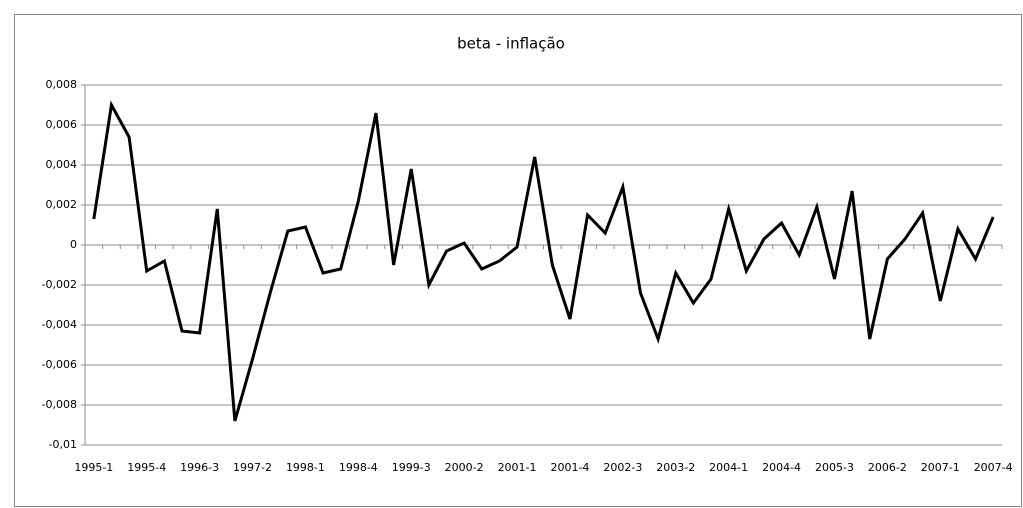 This screenshot has height=508, width=1023. What do you see at coordinates (252, 467) in the screenshot?
I see `x-tick-label: 1997-2` at bounding box center [252, 467].